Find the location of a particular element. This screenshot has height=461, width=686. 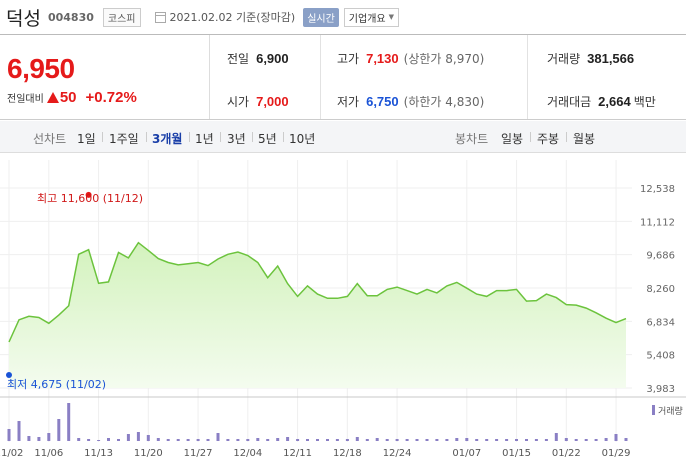

period-3m: 3개월 is located at coordinates (167, 139).